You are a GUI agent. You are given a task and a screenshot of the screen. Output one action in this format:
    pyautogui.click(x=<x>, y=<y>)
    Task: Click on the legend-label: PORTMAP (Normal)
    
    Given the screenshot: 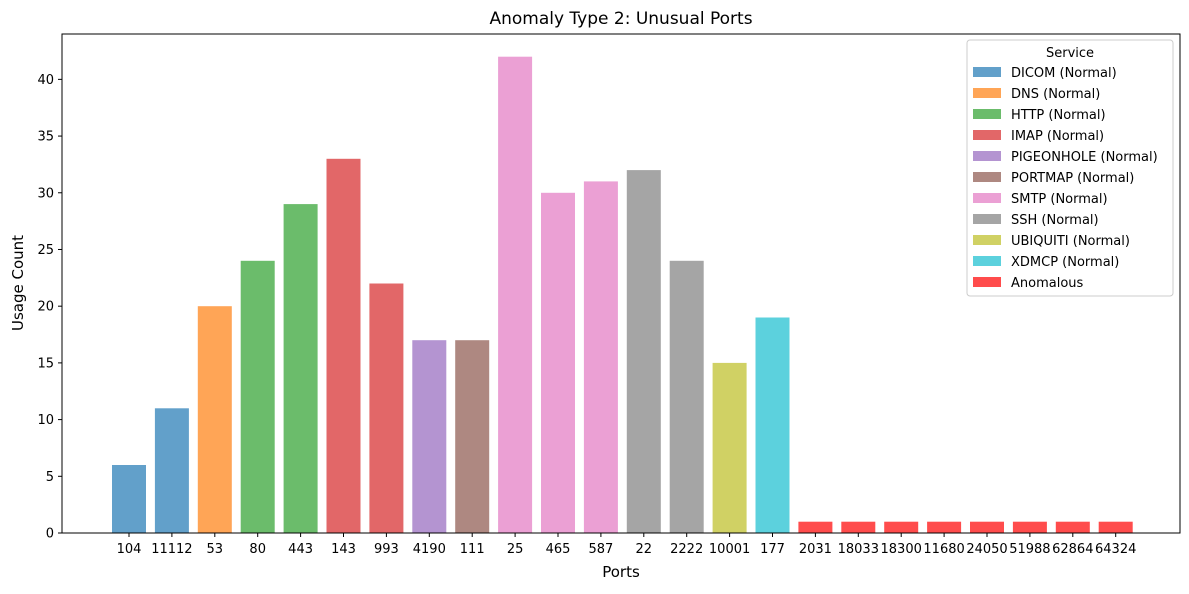 What is the action you would take?
    pyautogui.click(x=1072, y=178)
    